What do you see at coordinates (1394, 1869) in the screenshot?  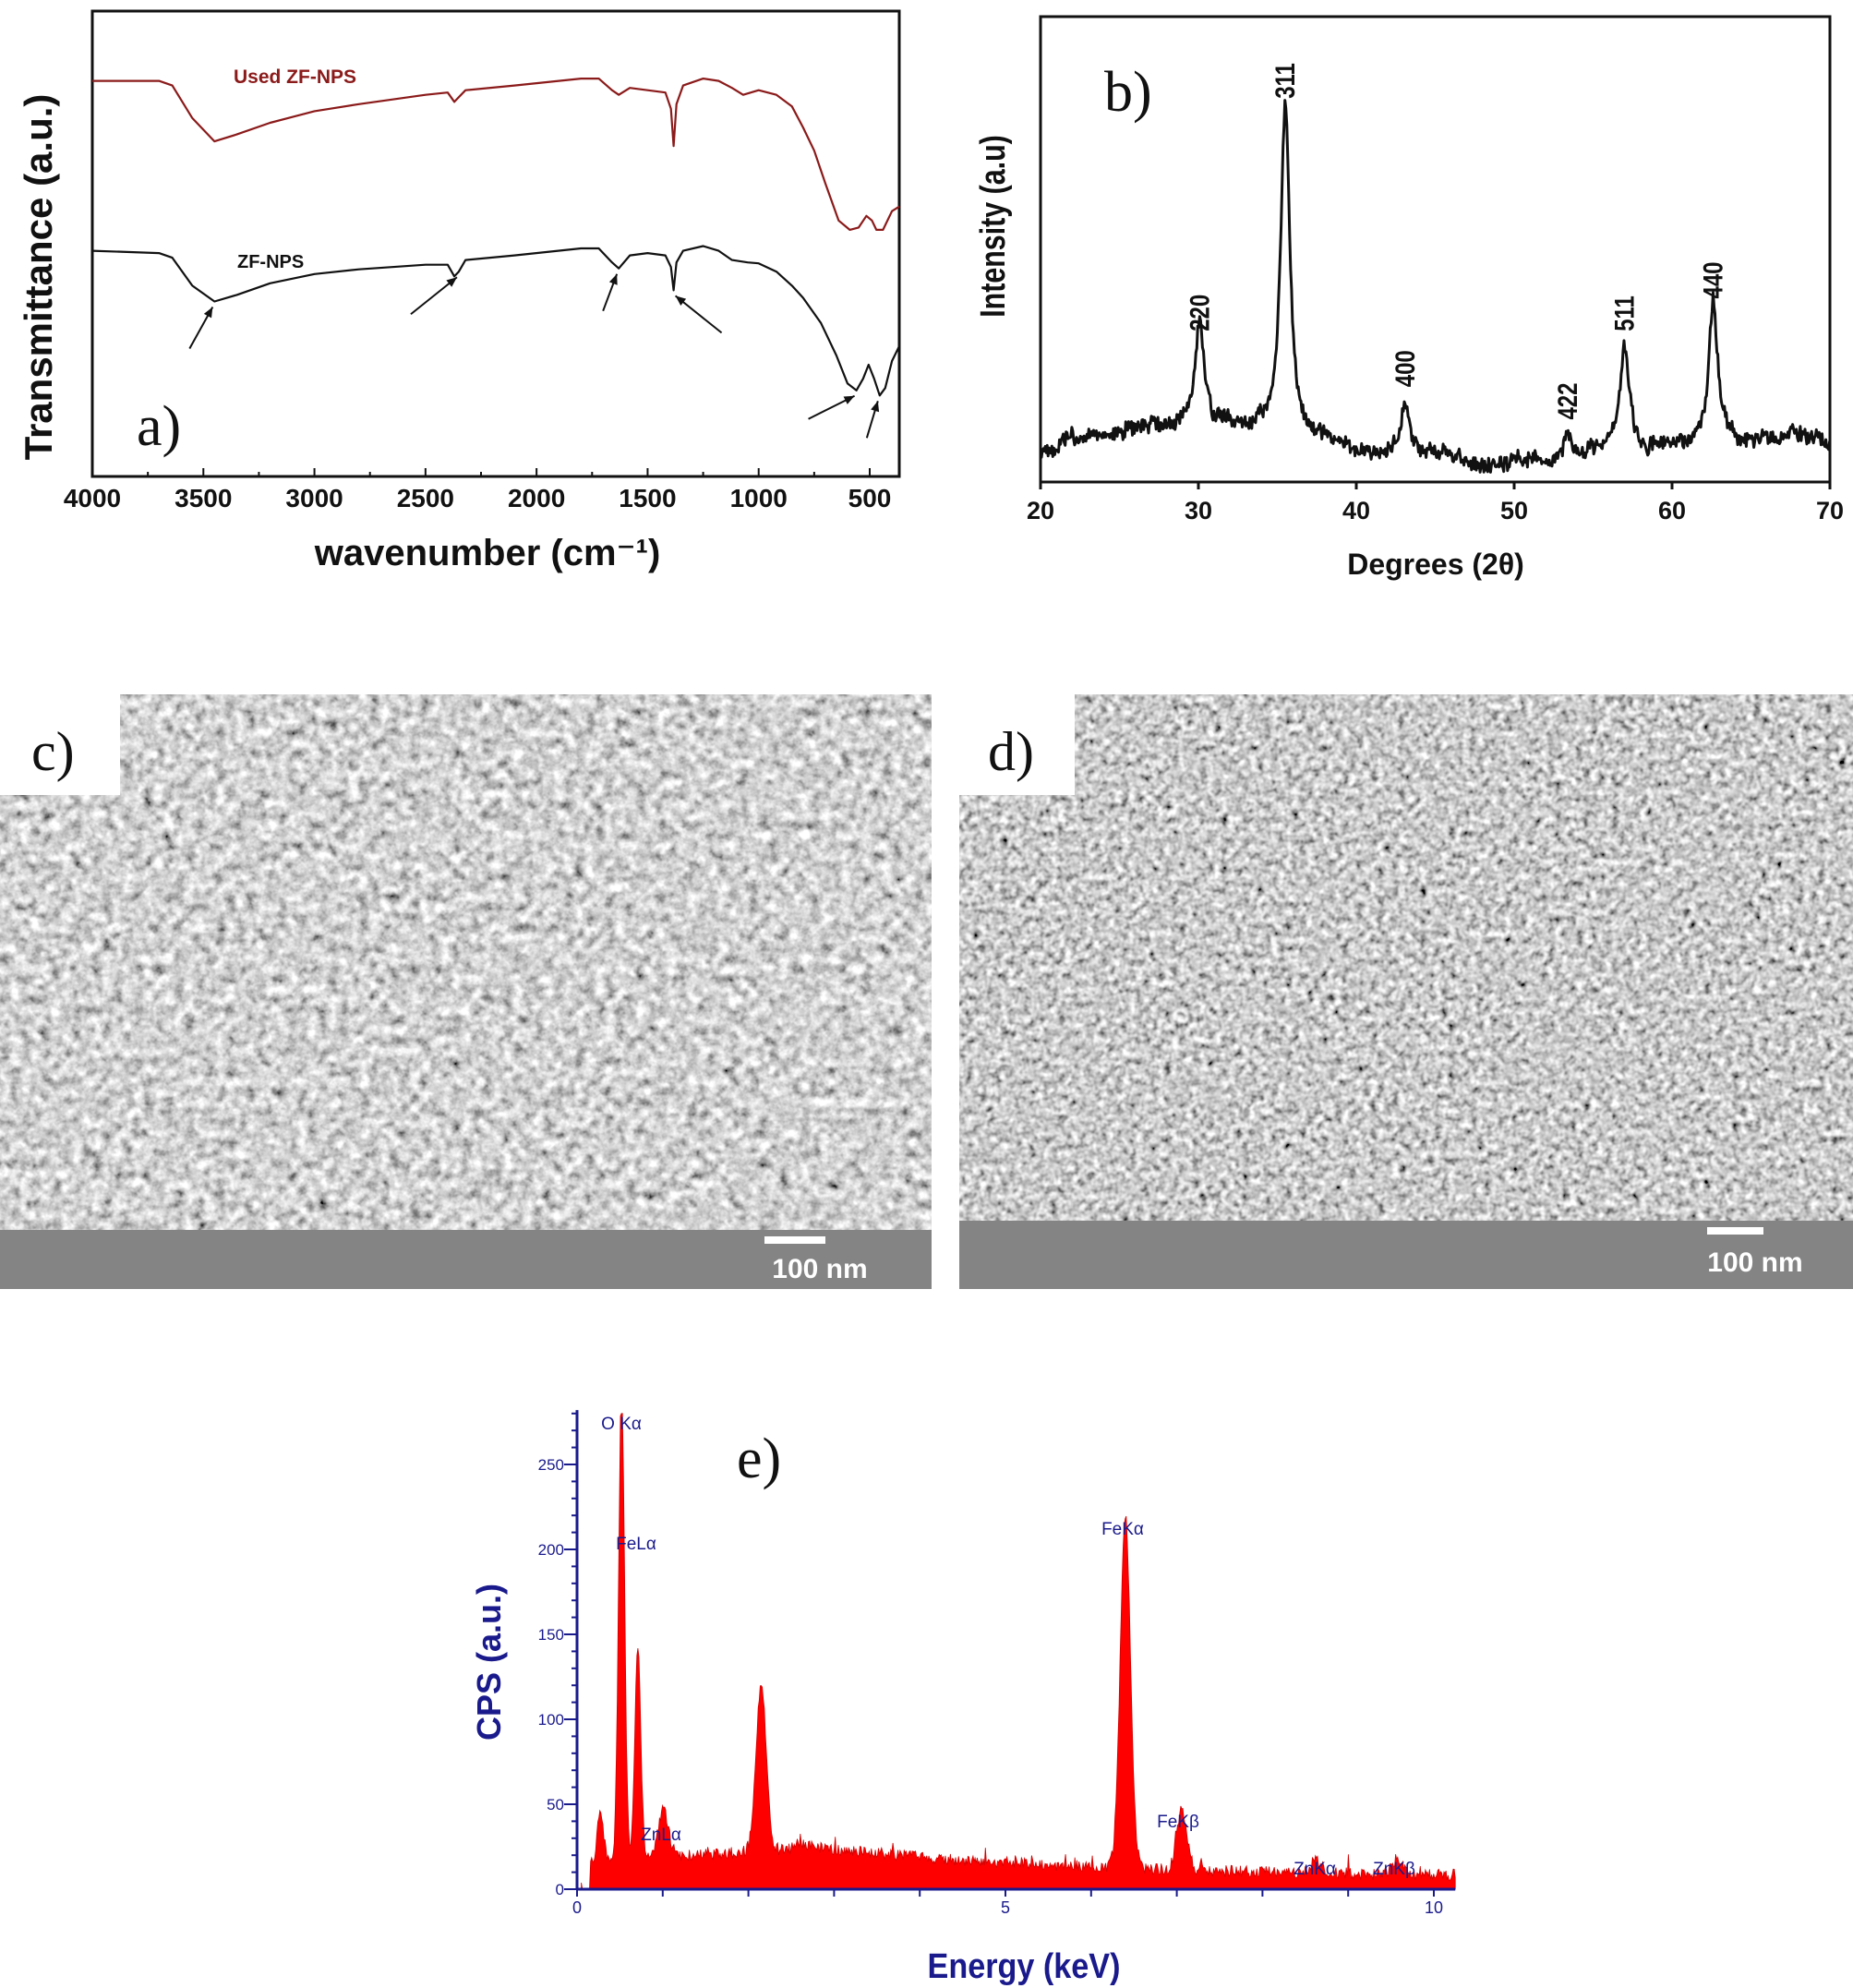 I see `eds-peak-label: ZnKβ` at bounding box center [1394, 1869].